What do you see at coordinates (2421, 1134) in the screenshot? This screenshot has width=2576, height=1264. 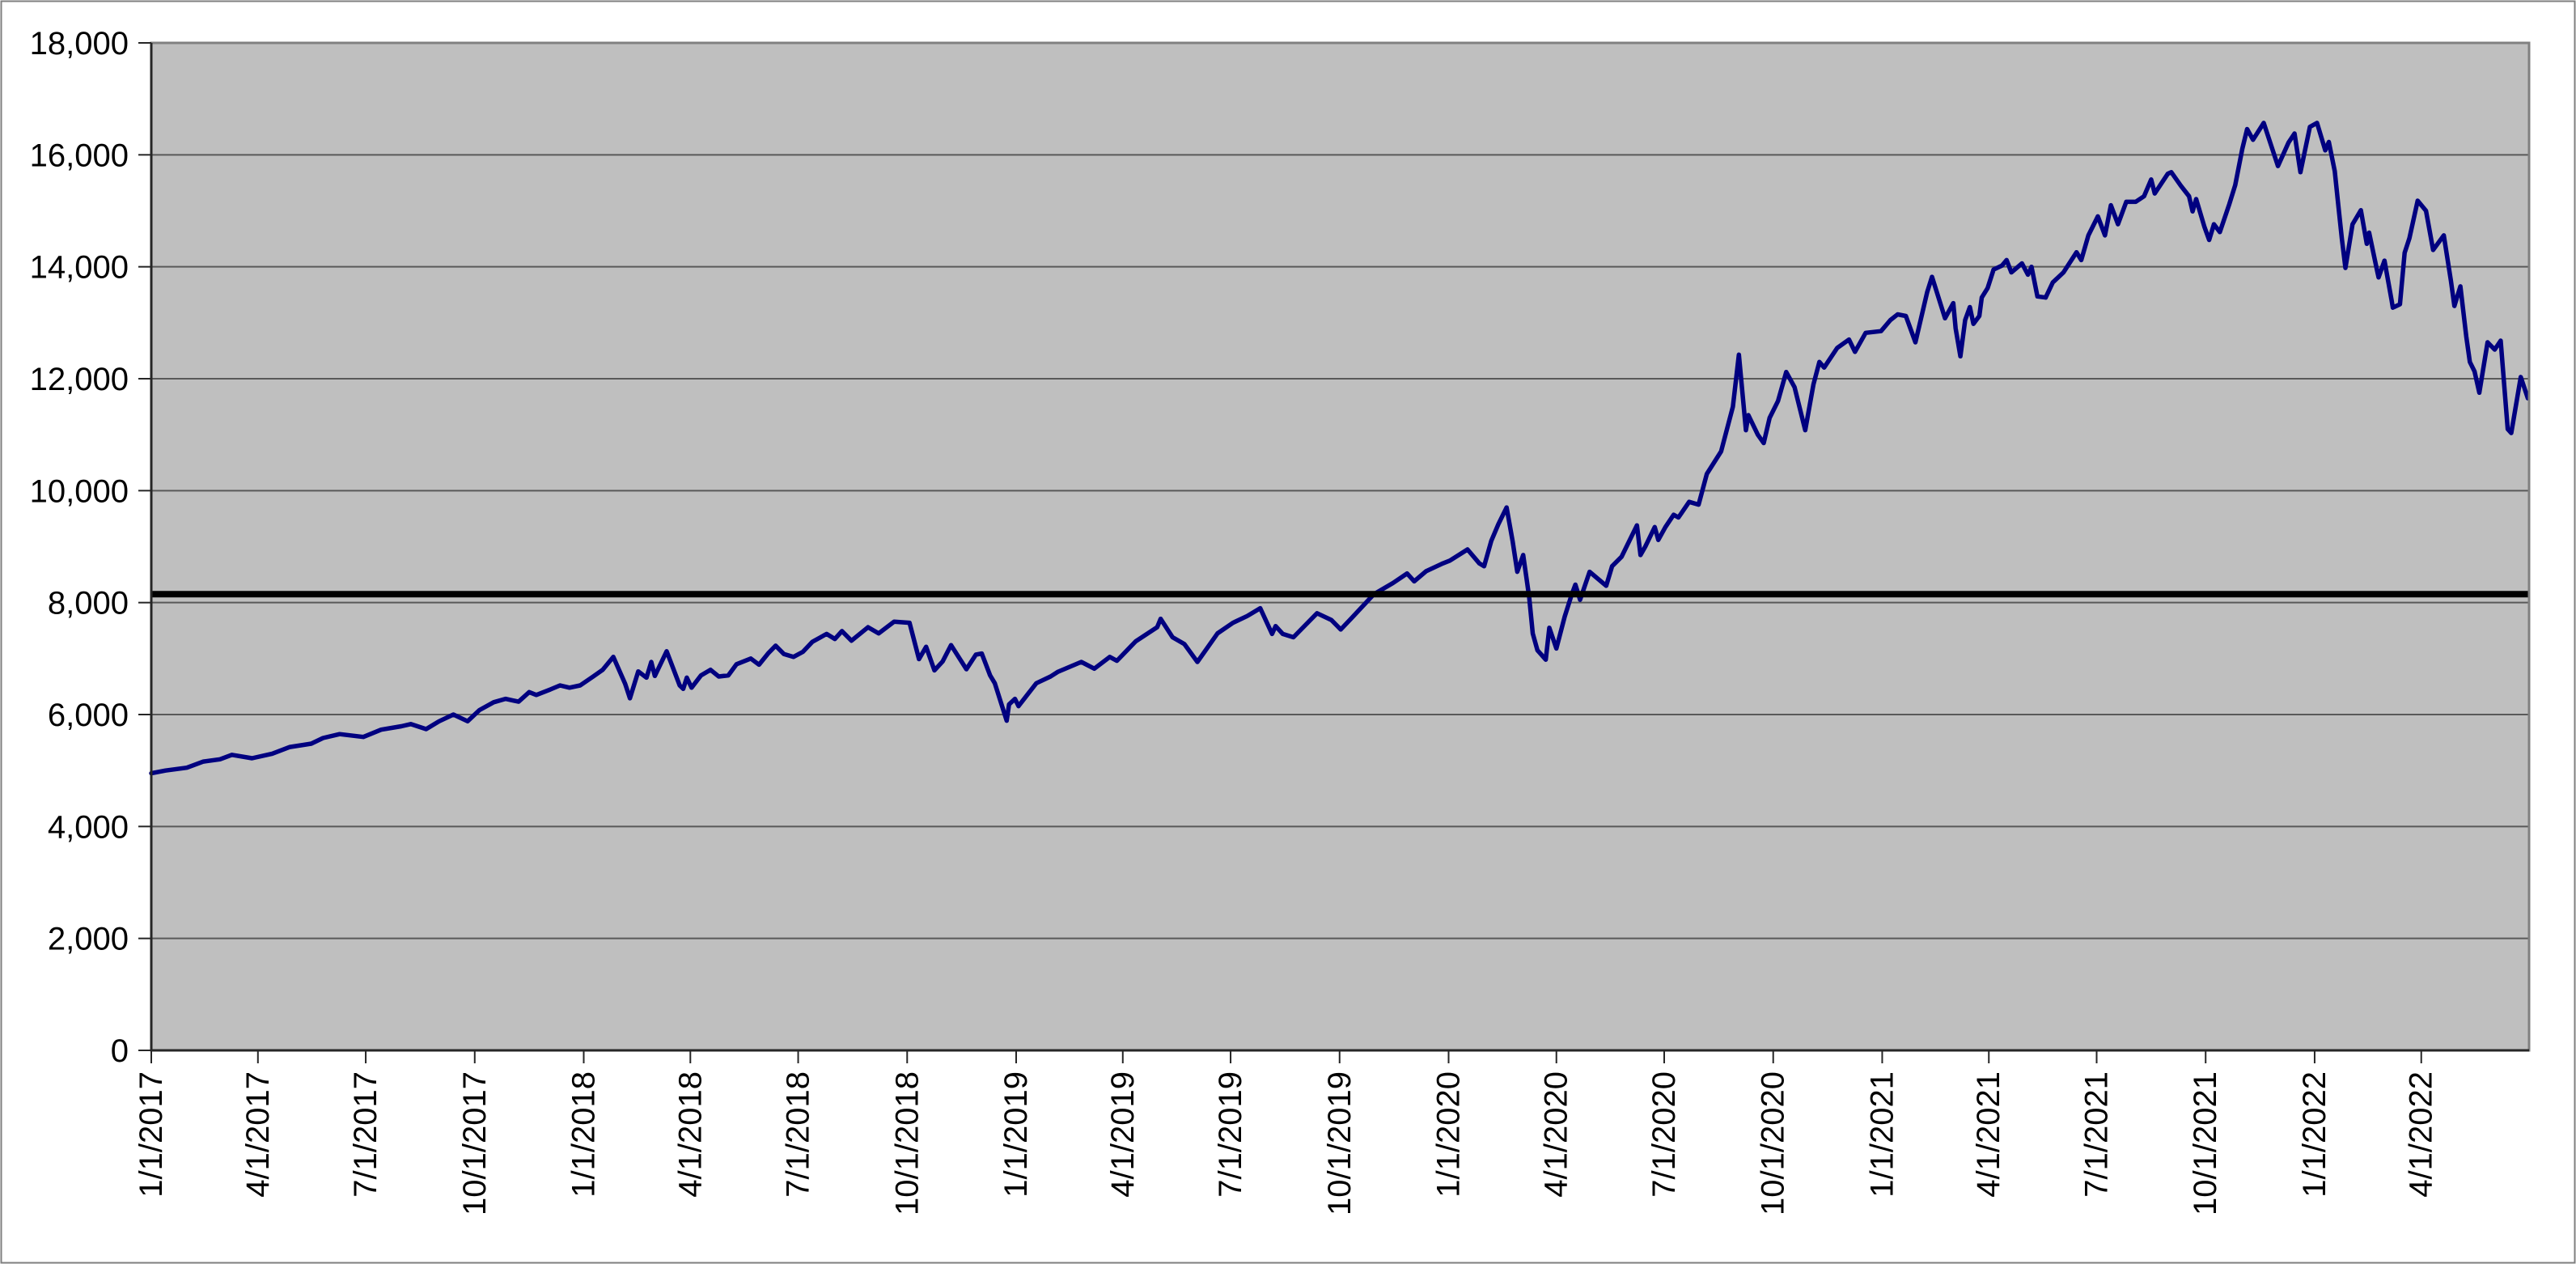 I see `x-axis-tick-label: 4/1/2022` at bounding box center [2421, 1134].